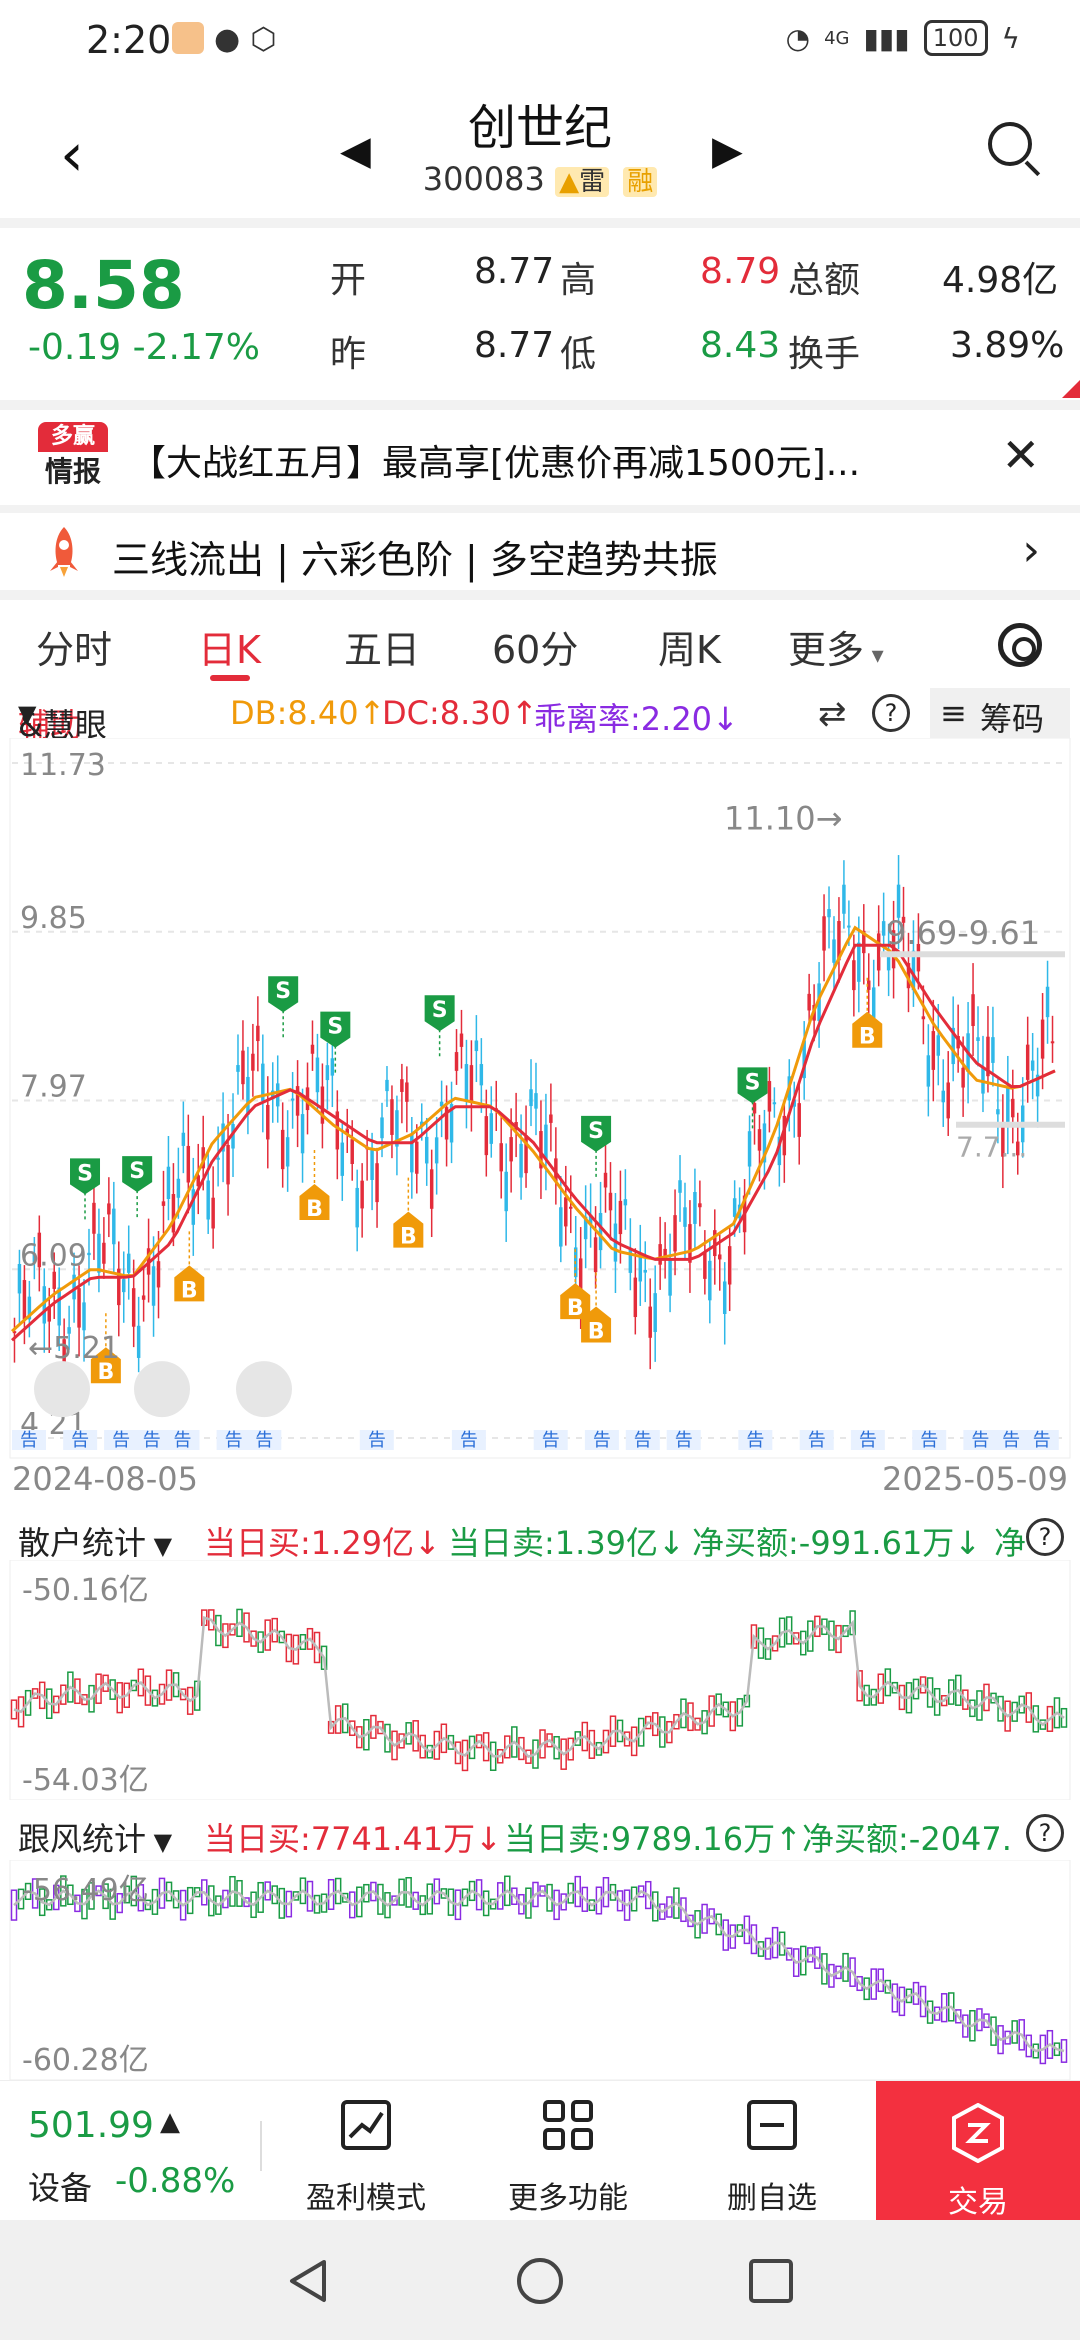  Describe the element at coordinates (382, 650) in the screenshot. I see `tab-five-day: 五日` at that location.